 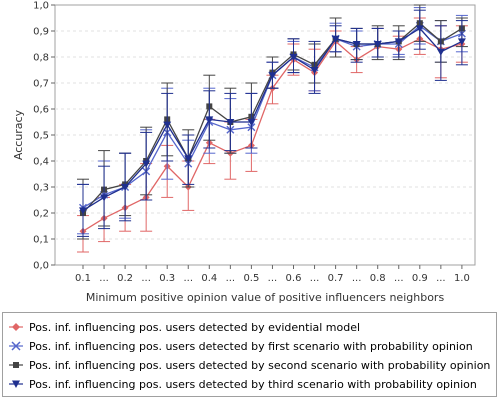 What do you see at coordinates (41, 188) in the screenshot?
I see `y-tick-label: 0,3` at bounding box center [41, 188].